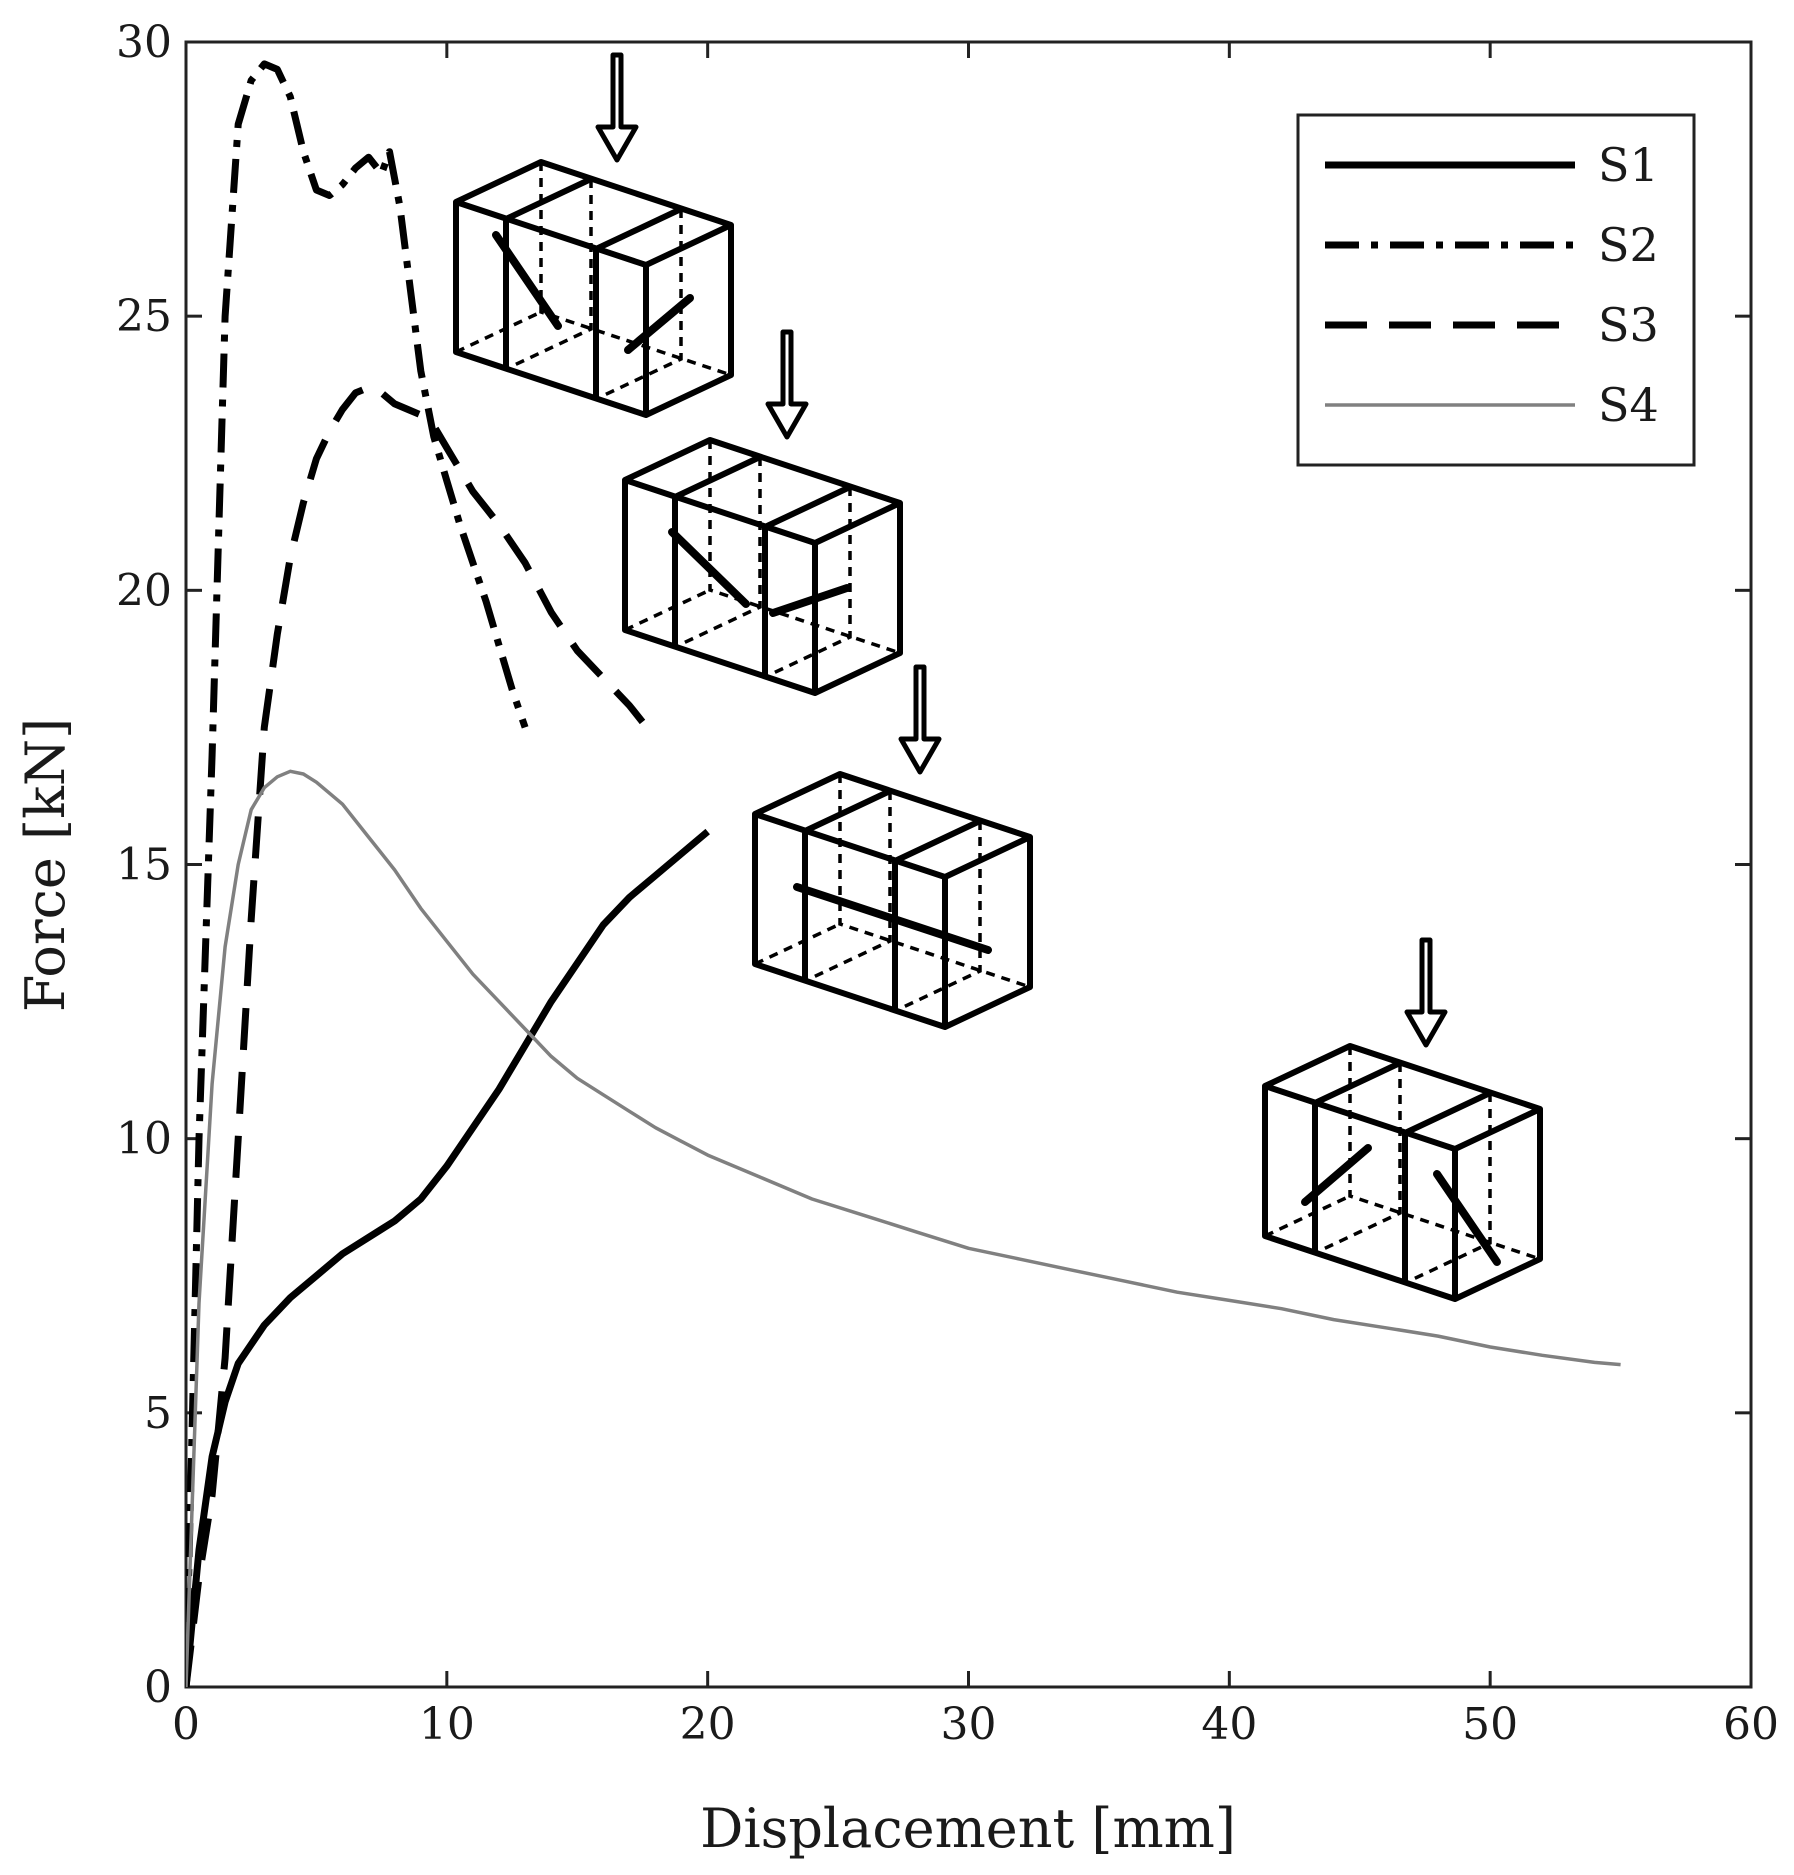  I want to click on fracture-schematic-s3, so click(762, 512).